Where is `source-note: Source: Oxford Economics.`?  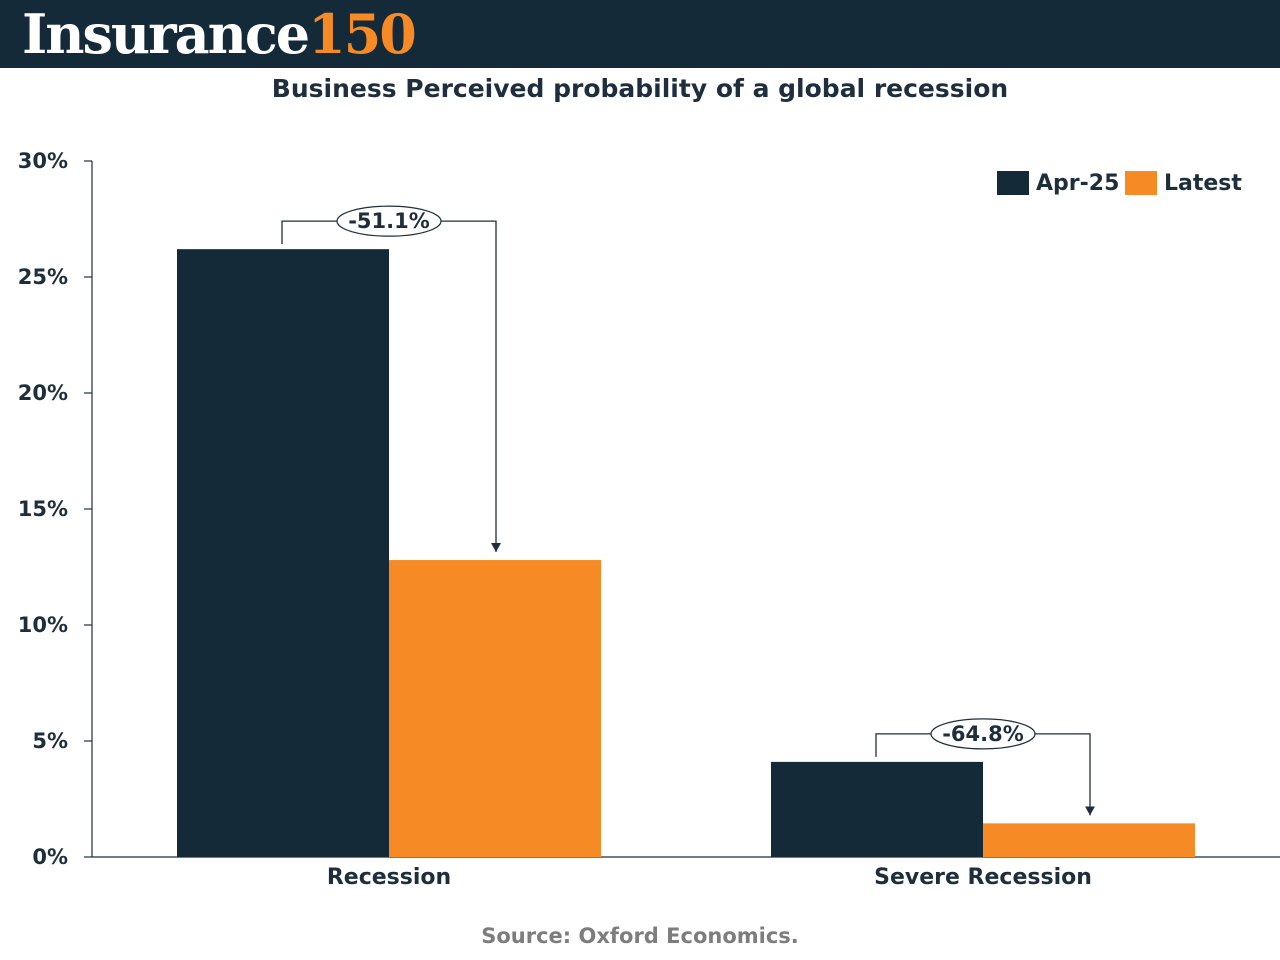
source-note: Source: Oxford Economics. is located at coordinates (640, 936).